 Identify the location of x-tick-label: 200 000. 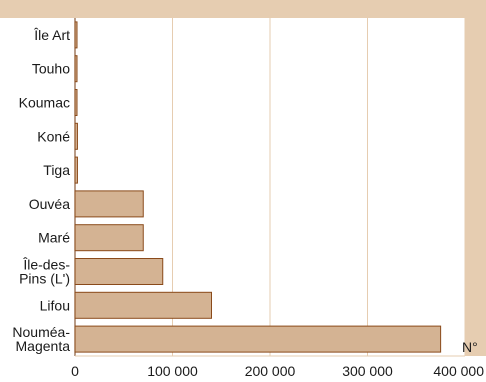
(270, 371).